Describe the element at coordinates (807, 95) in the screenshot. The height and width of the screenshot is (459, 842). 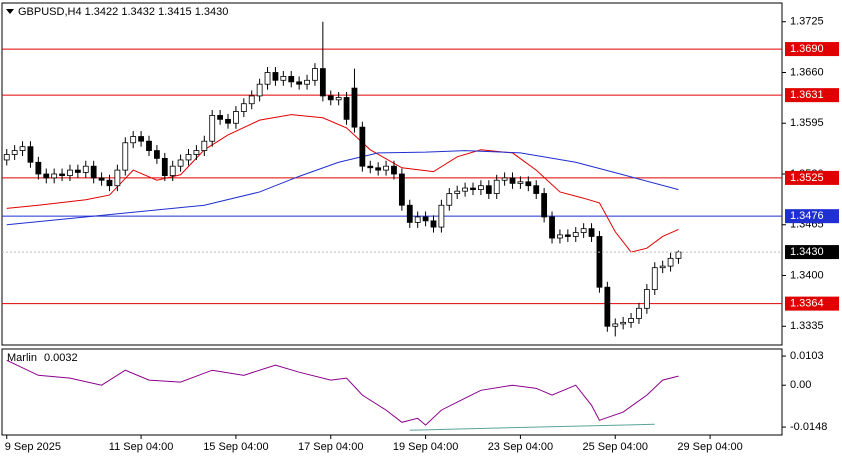
I see `level-label: 1.3631` at that location.